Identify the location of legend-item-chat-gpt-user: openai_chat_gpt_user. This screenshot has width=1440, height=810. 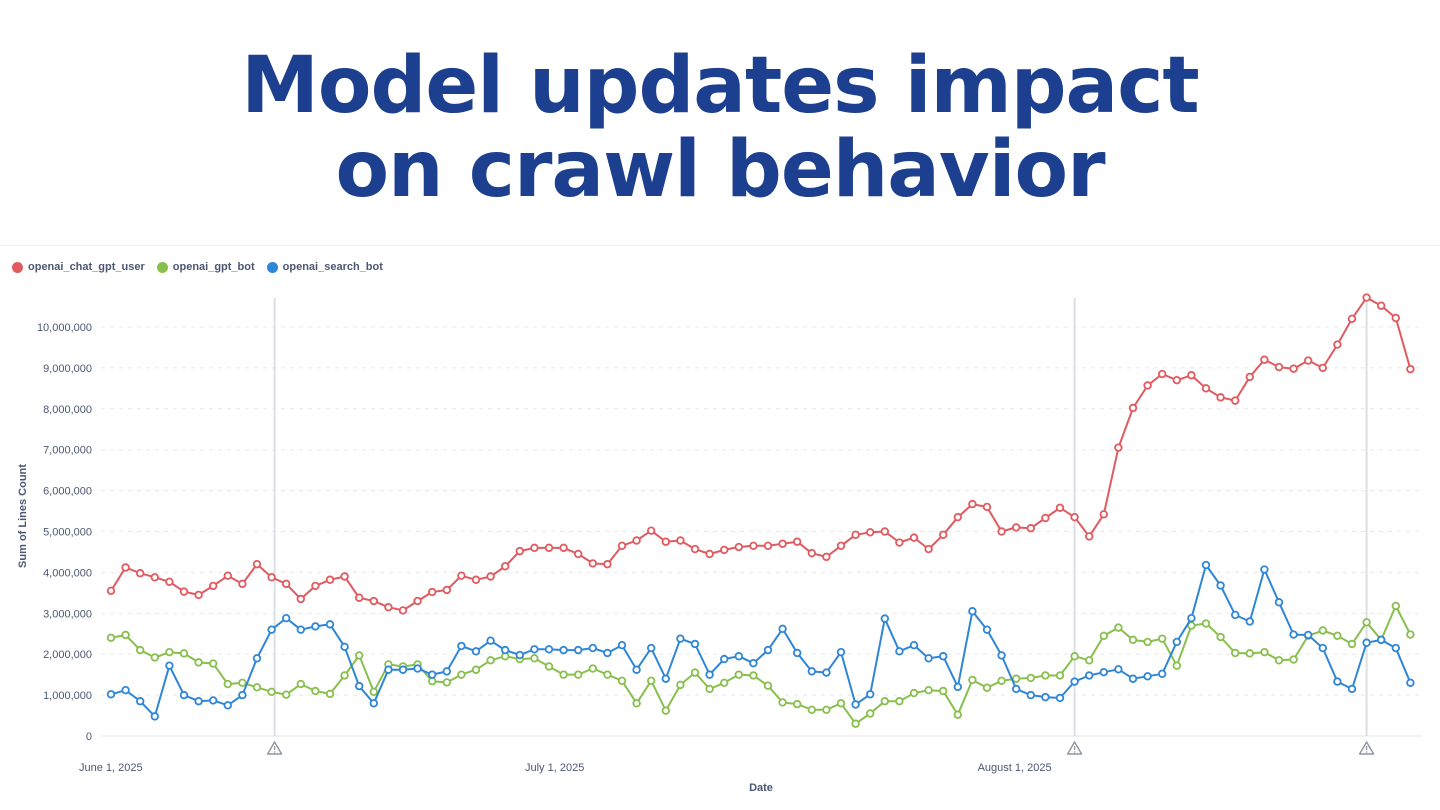
(78, 267).